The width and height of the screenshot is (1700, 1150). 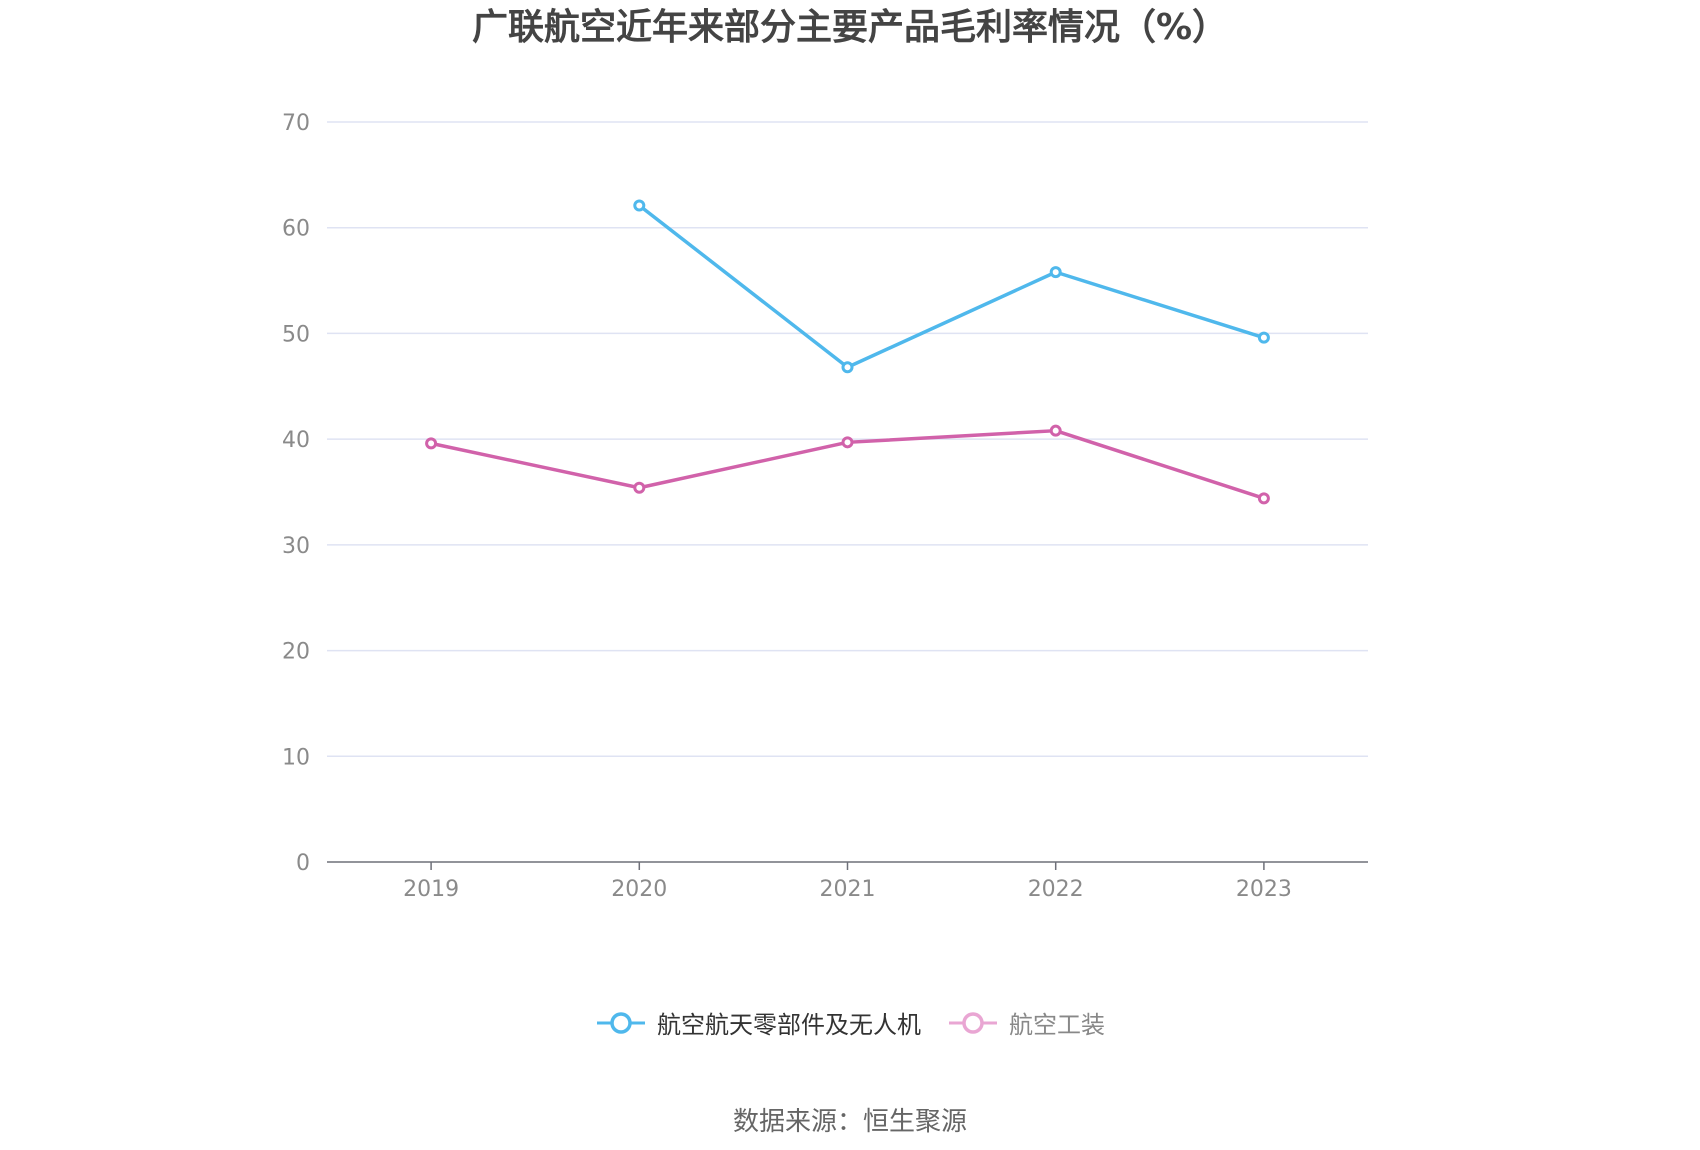 I want to click on legend-label-series-1: 航空航天零部件及无人机, so click(x=789, y=1025).